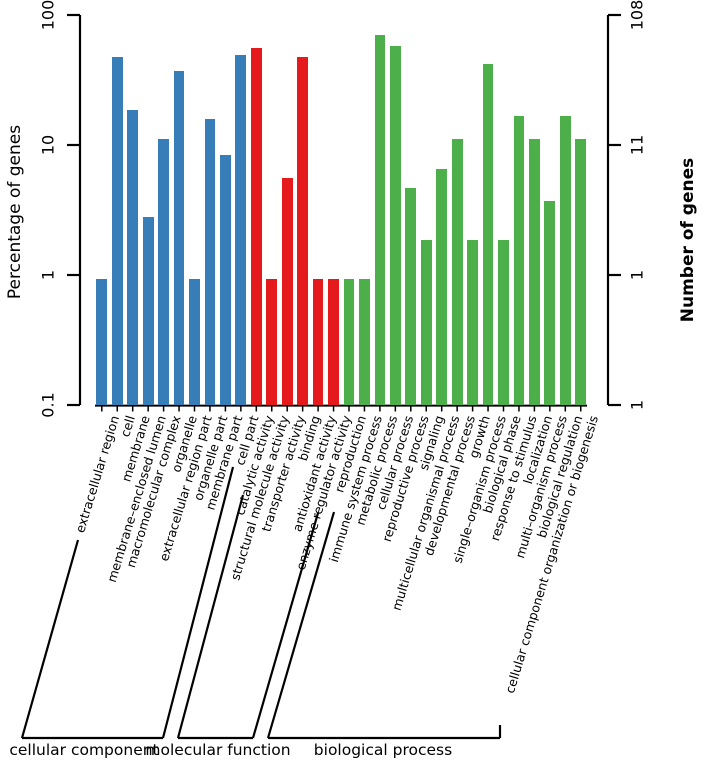 This screenshot has height=761, width=709. What do you see at coordinates (241, 230) in the screenshot?
I see `bar-cell-part` at bounding box center [241, 230].